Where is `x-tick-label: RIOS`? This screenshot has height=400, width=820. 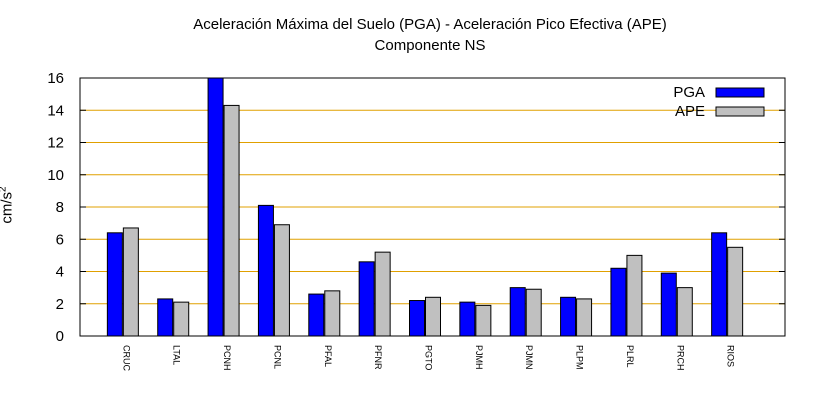
x-tick-label: RIOS is located at coordinates (731, 356).